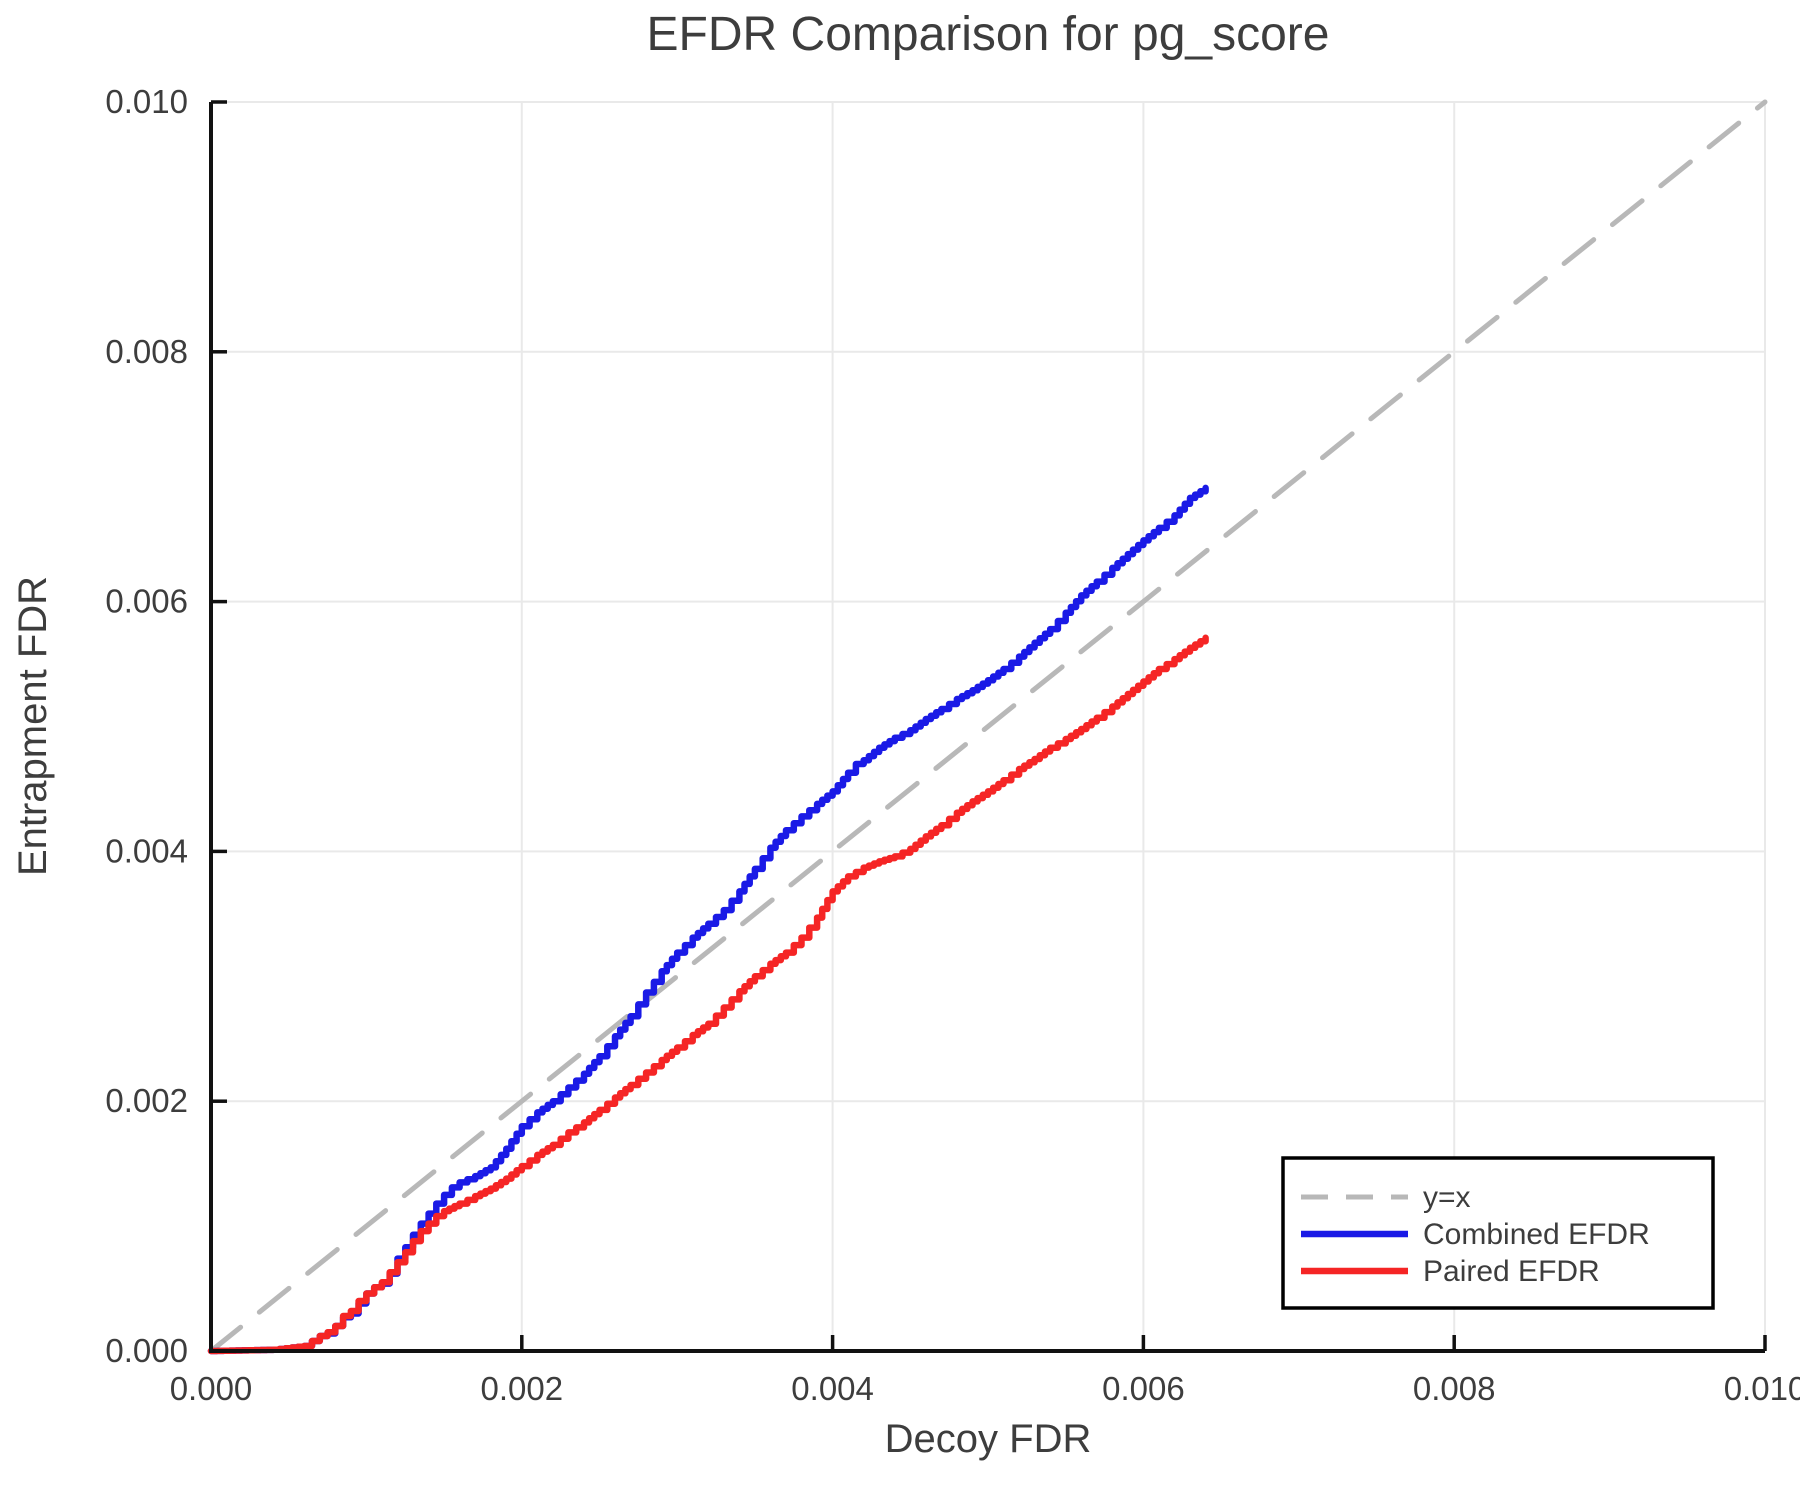  I want to click on y-tick-label: 0.006, so click(146, 601).